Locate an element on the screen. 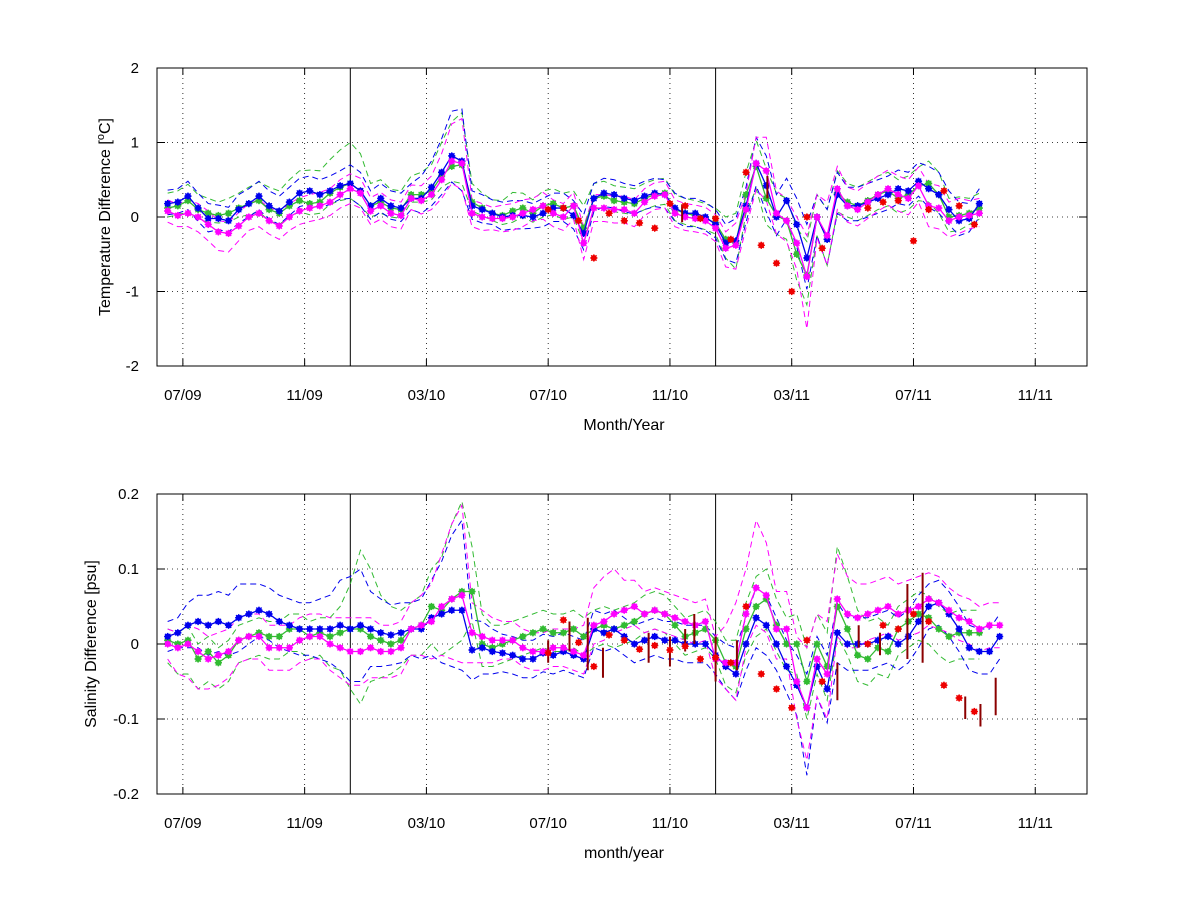 The image size is (1200, 905). y-tick-label: -1 is located at coordinates (132, 292).